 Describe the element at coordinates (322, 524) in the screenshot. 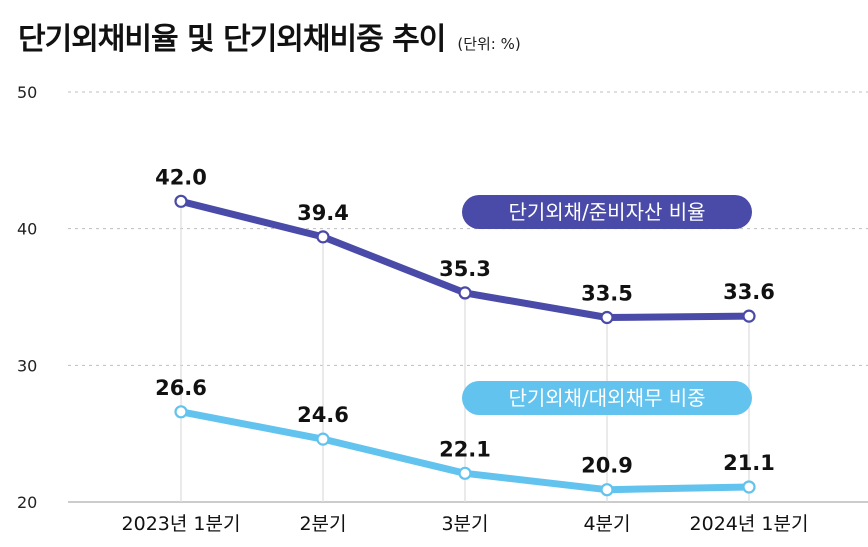

I see `x-category-label: 2분기` at that location.